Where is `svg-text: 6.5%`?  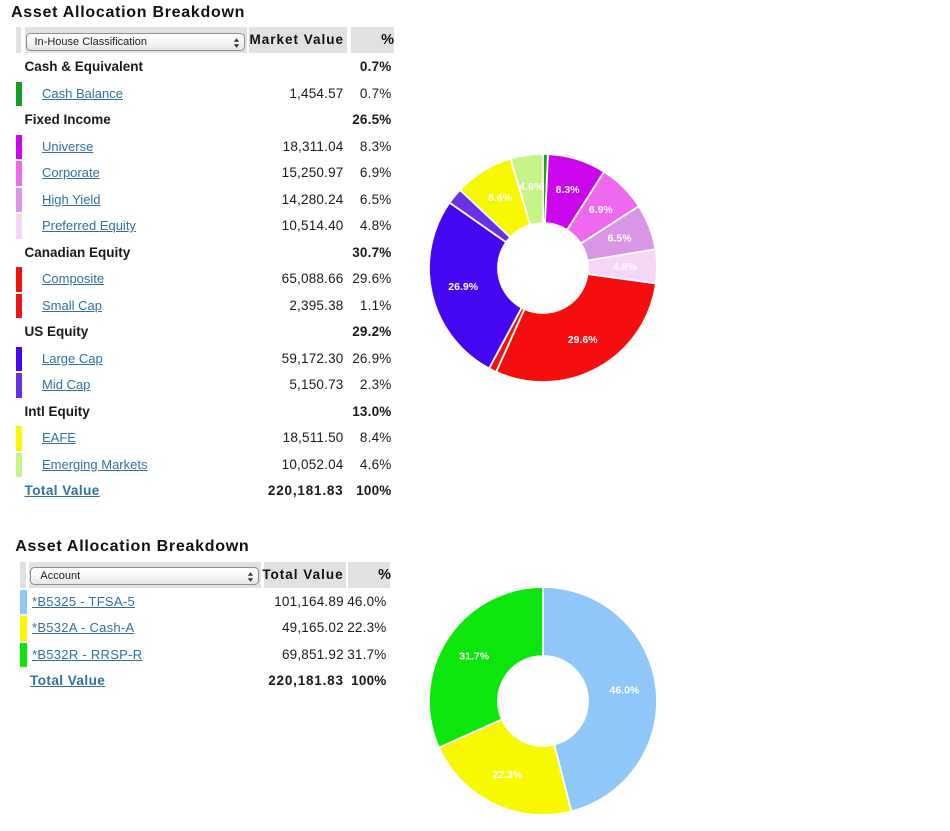 svg-text: 6.5% is located at coordinates (620, 238).